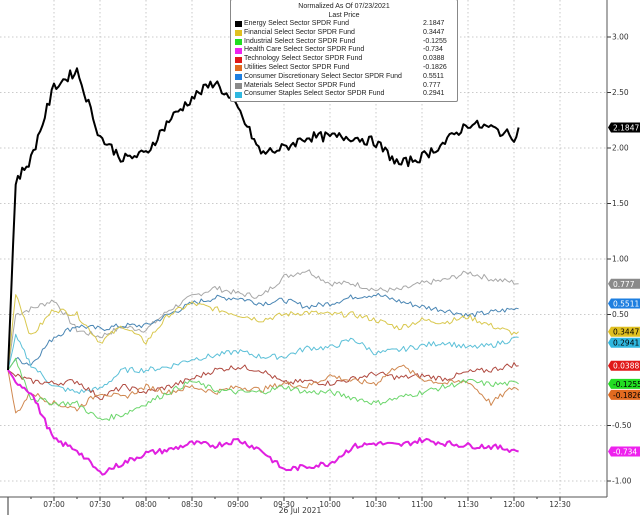 The image size is (640, 515). I want to click on legend-series-name: Utilities Select Sector SPDR Fund, so click(297, 67).